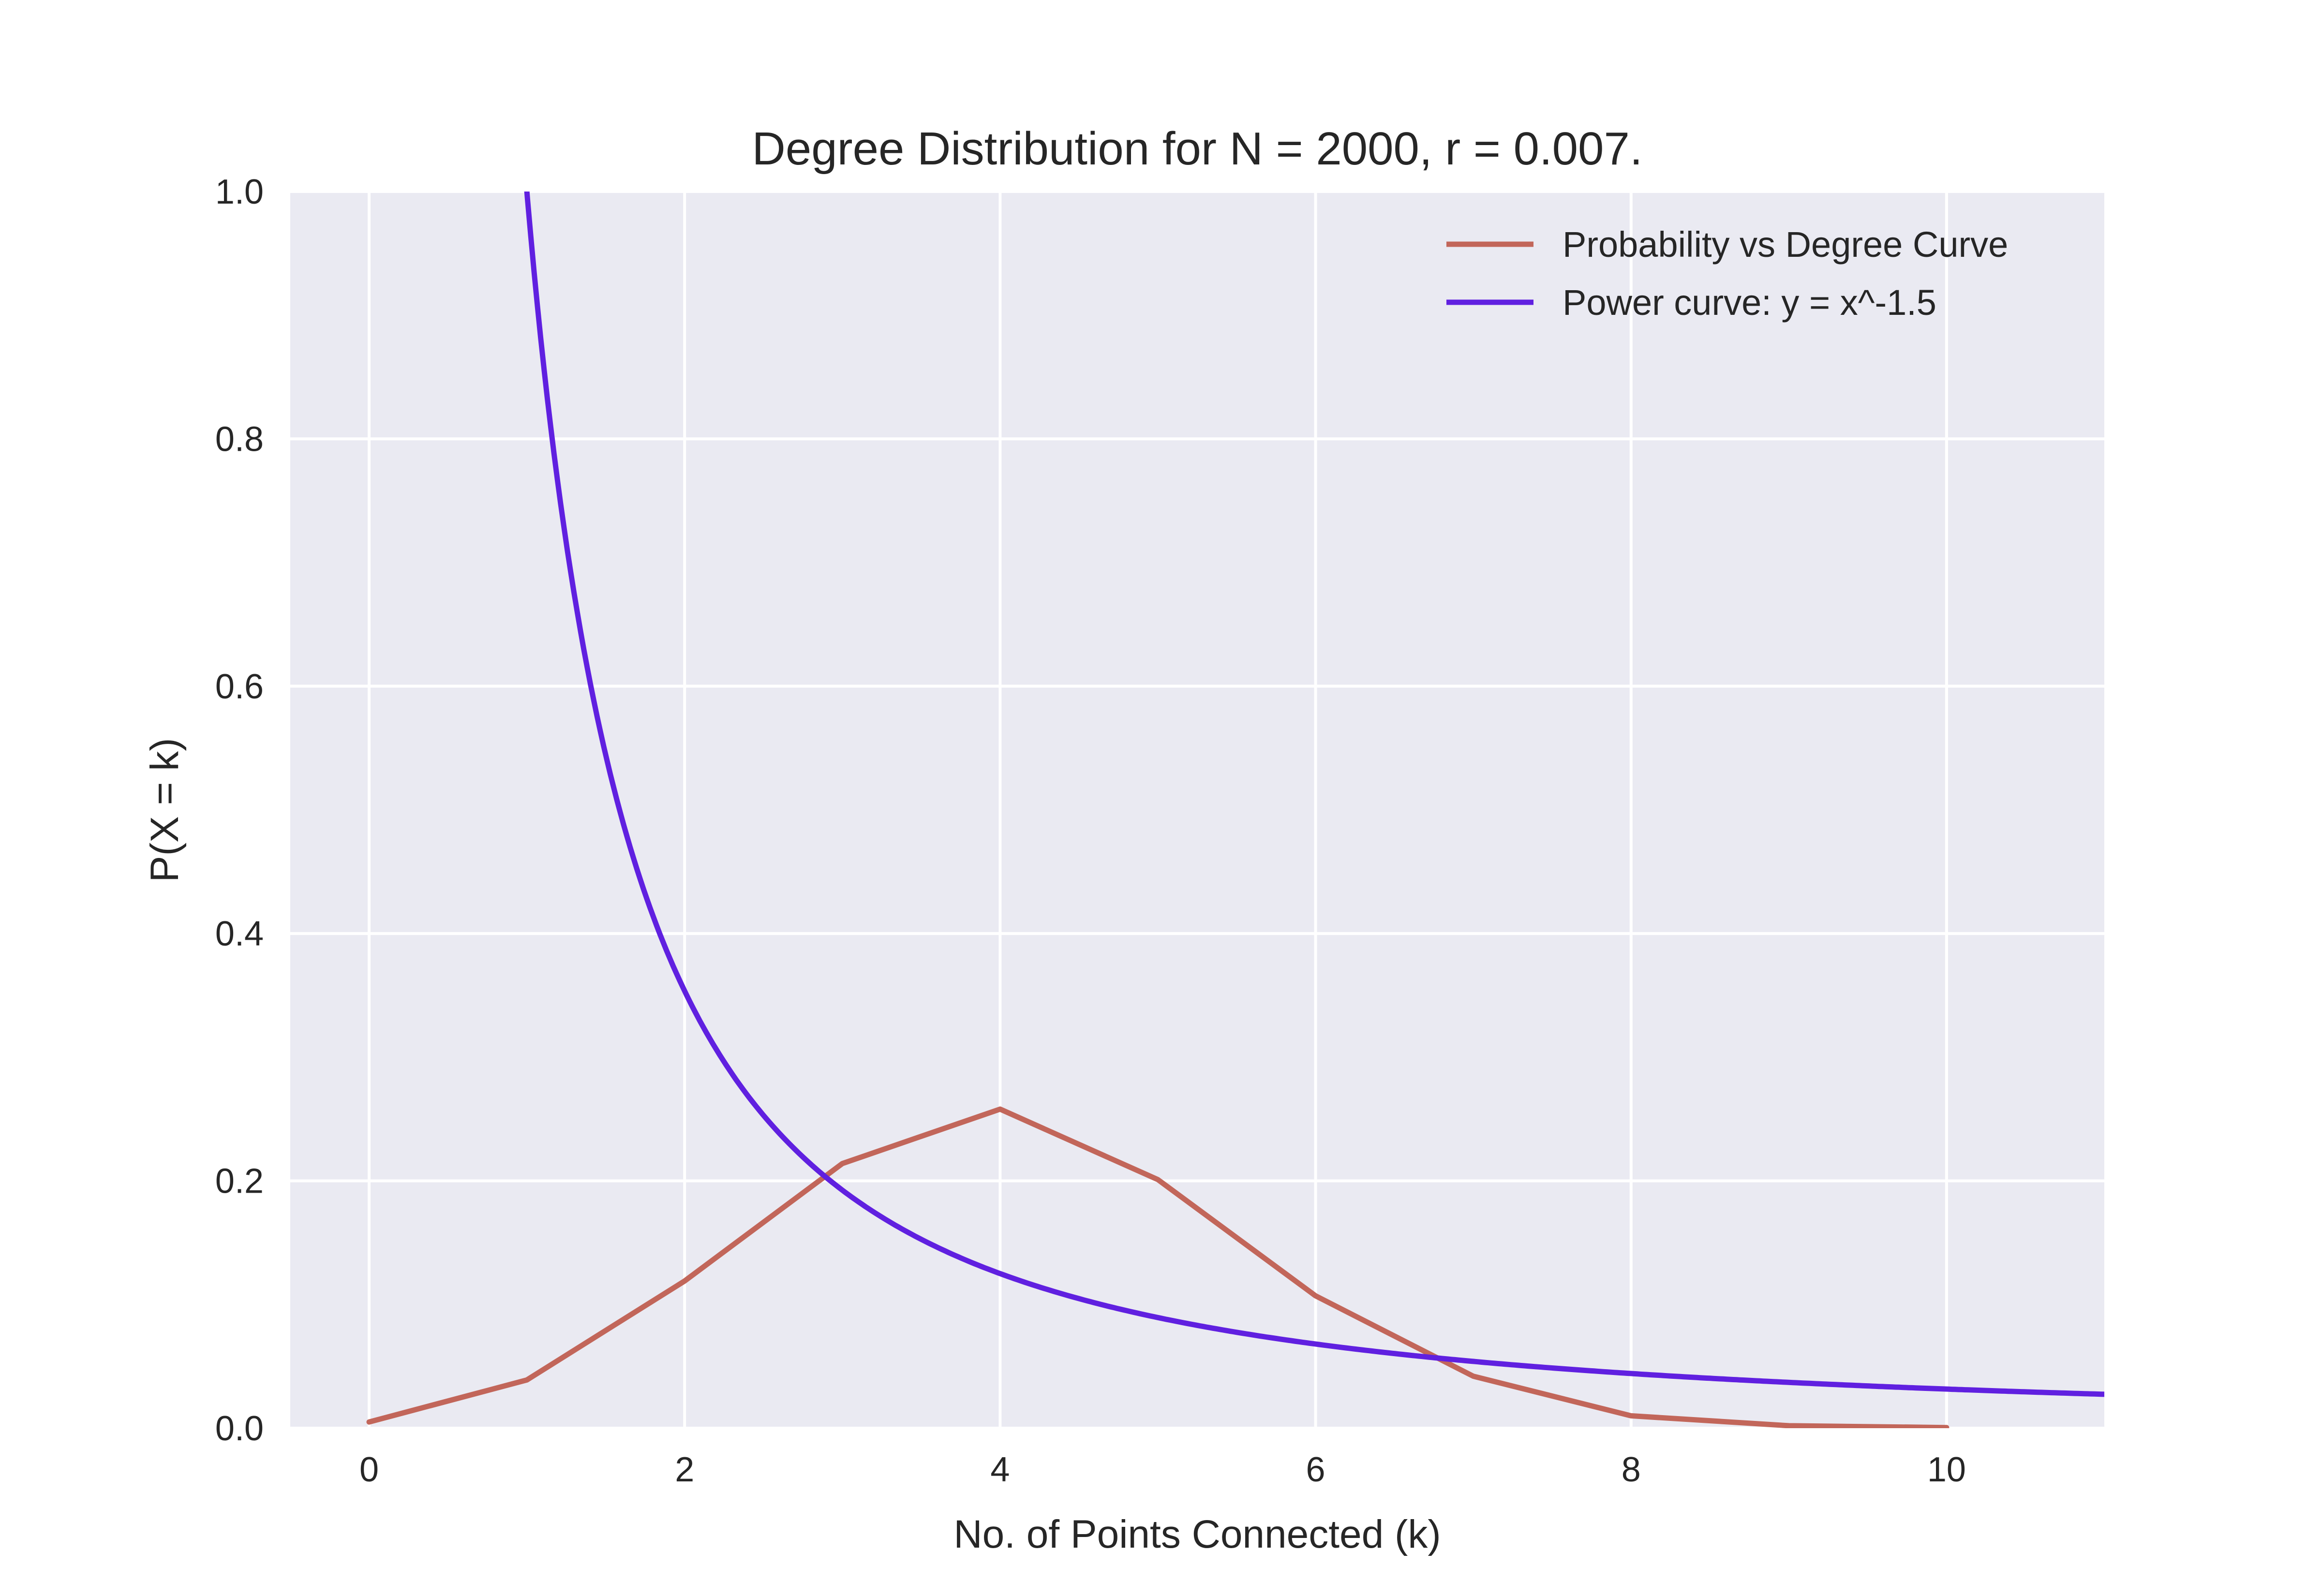 This screenshot has height=1596, width=2322. I want to click on y-tick-label: 0.2, so click(239, 1181).